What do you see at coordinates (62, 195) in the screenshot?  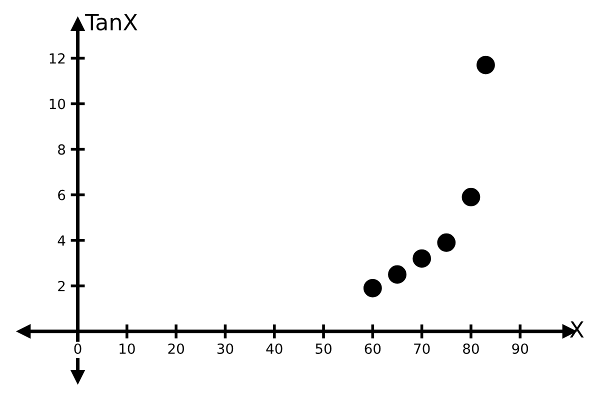 I see `y-tick-label: 6` at bounding box center [62, 195].